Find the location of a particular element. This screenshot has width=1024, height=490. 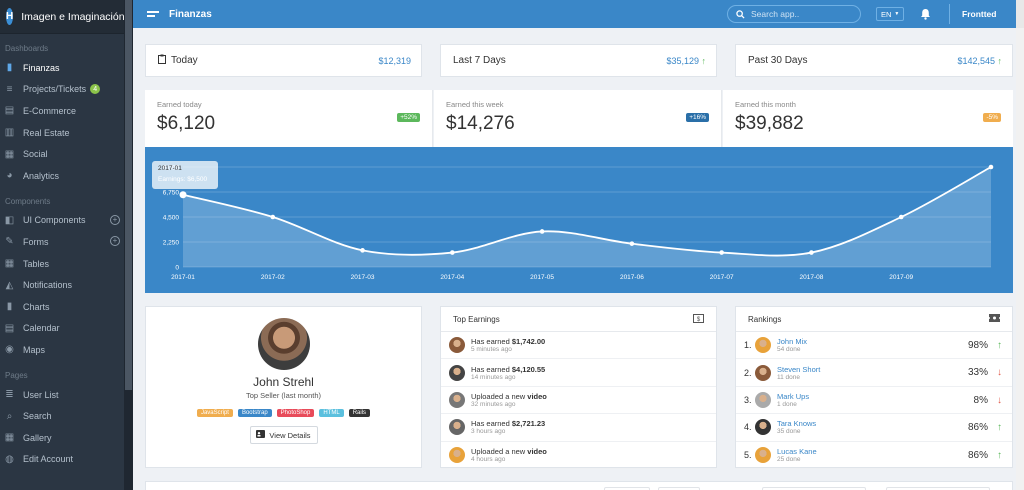

sidebar-item-projects-tickets: ≡ Projects/Tickets 4 is located at coordinates (62, 90).